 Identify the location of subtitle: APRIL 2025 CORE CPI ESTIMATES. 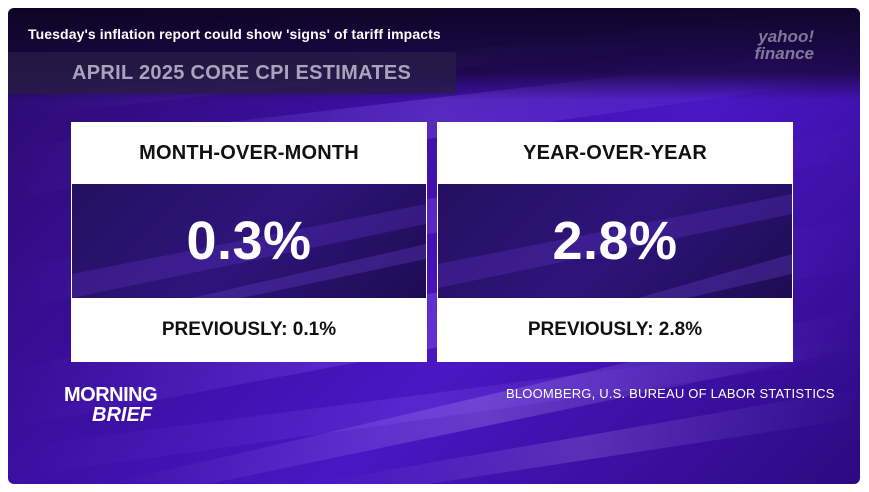
(242, 73).